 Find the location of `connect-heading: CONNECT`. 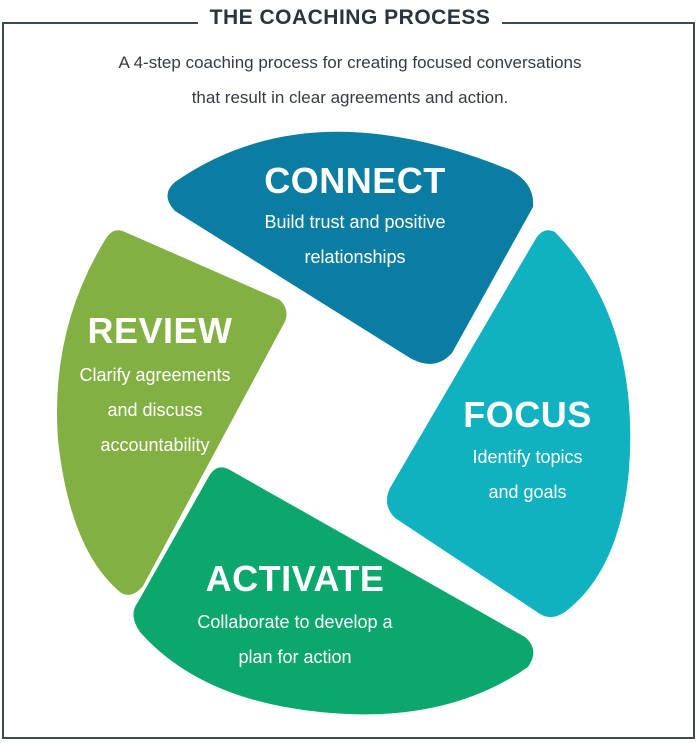

connect-heading: CONNECT is located at coordinates (355, 180).